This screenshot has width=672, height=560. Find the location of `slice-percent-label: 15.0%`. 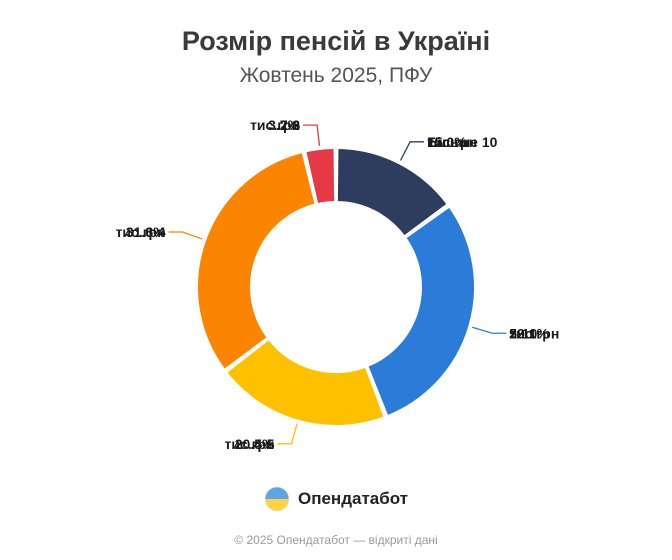

slice-percent-label: 15.0% is located at coordinates (447, 142).